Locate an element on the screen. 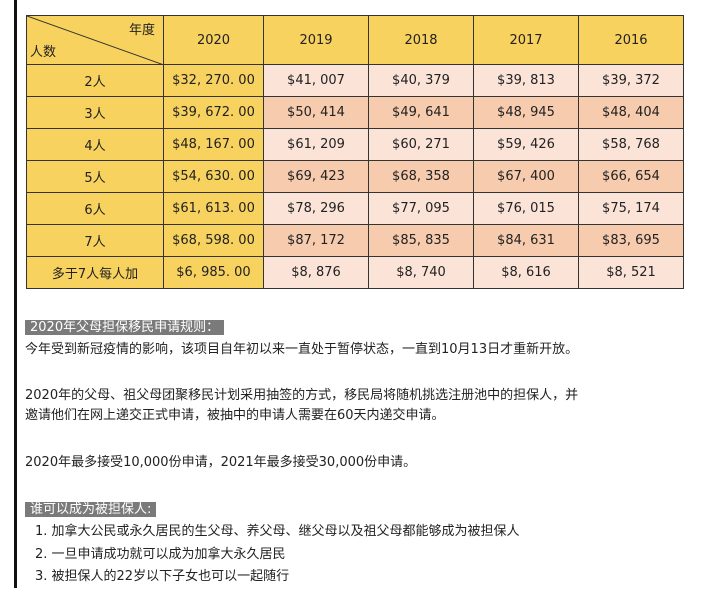 Image resolution: width=701 pixels, height=611 pixels. table-cell: $61, 209 is located at coordinates (316, 144).